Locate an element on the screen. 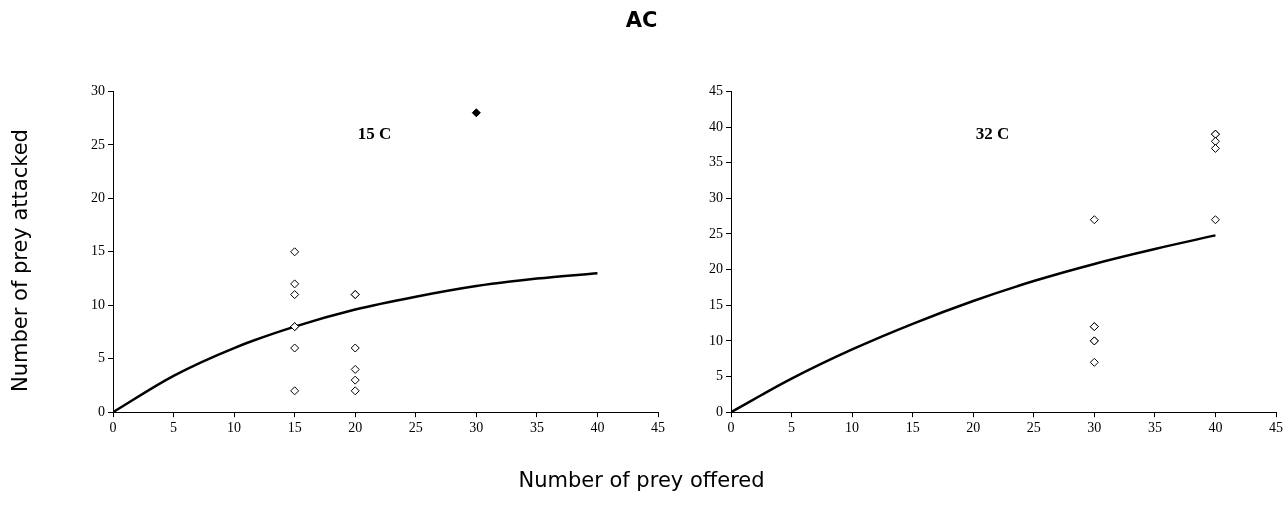 This screenshot has height=525, width=1283. annotation: 15 C is located at coordinates (374, 134).